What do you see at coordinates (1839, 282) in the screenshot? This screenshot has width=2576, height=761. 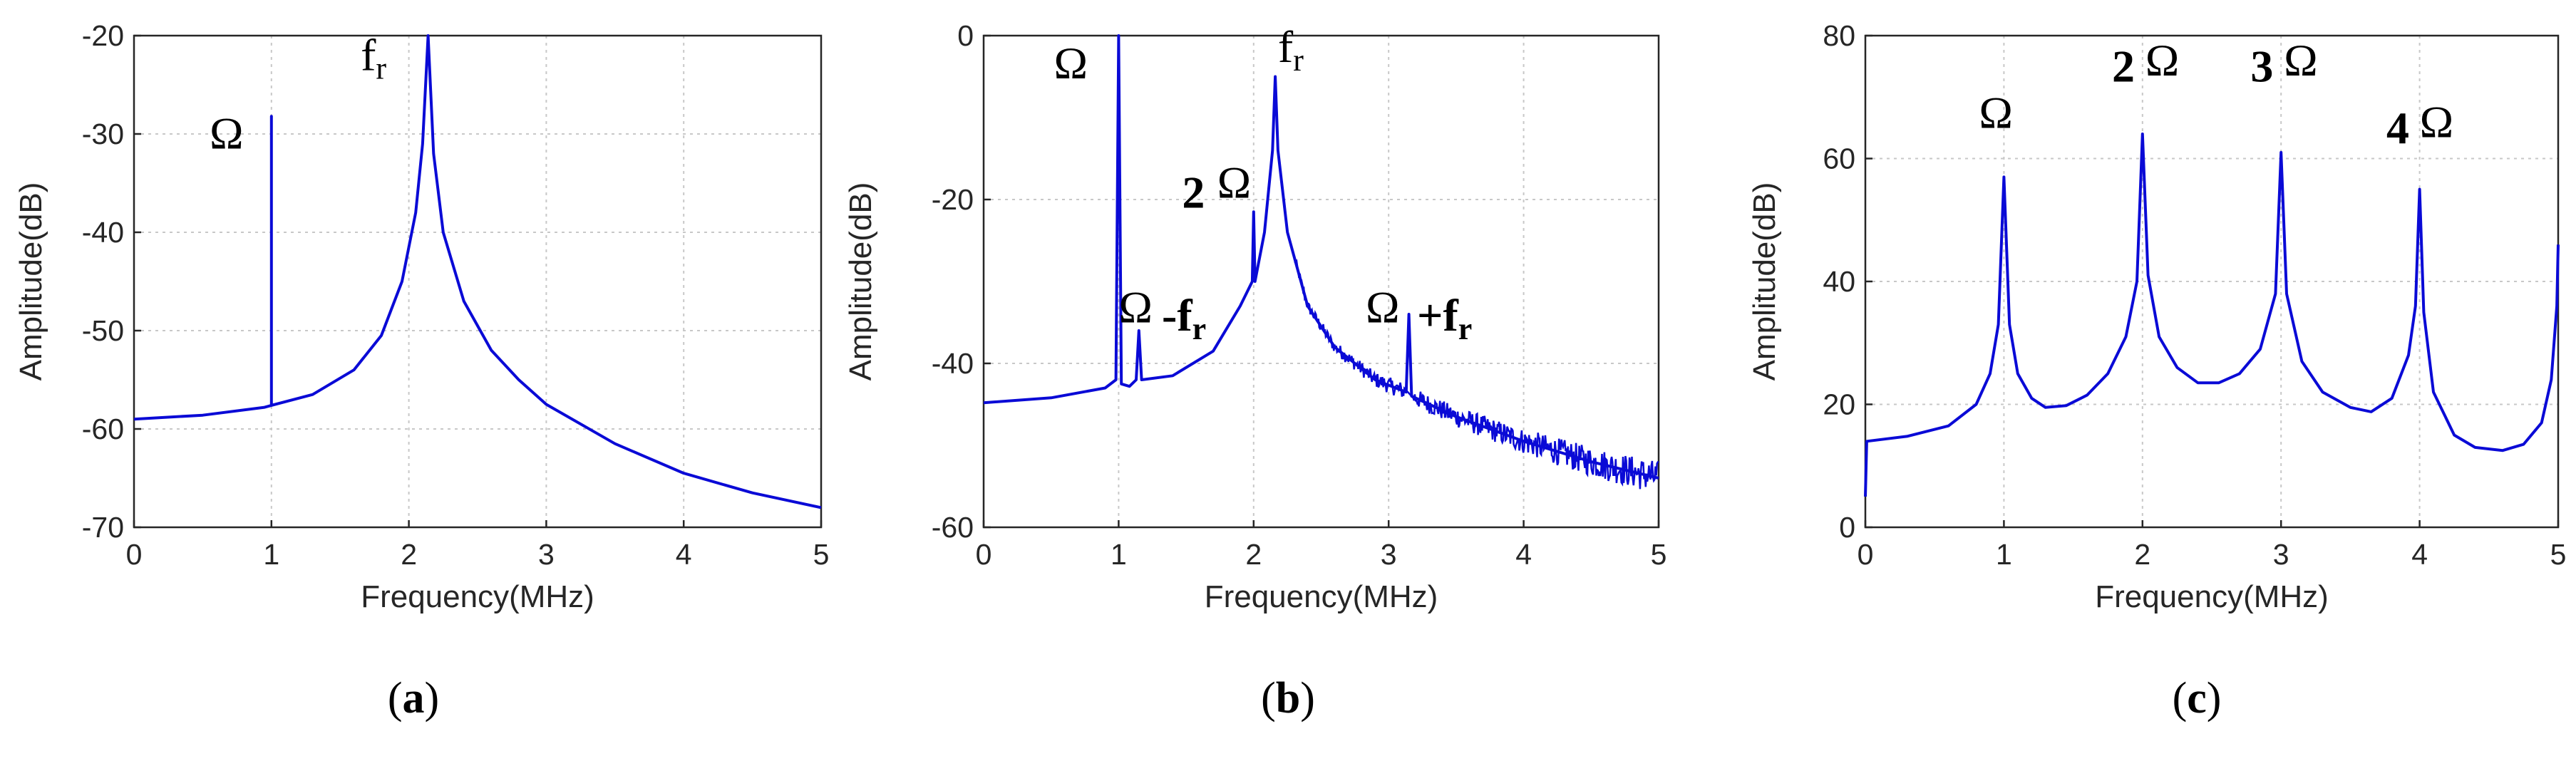 I see `y-tick-label: 40` at bounding box center [1839, 282].